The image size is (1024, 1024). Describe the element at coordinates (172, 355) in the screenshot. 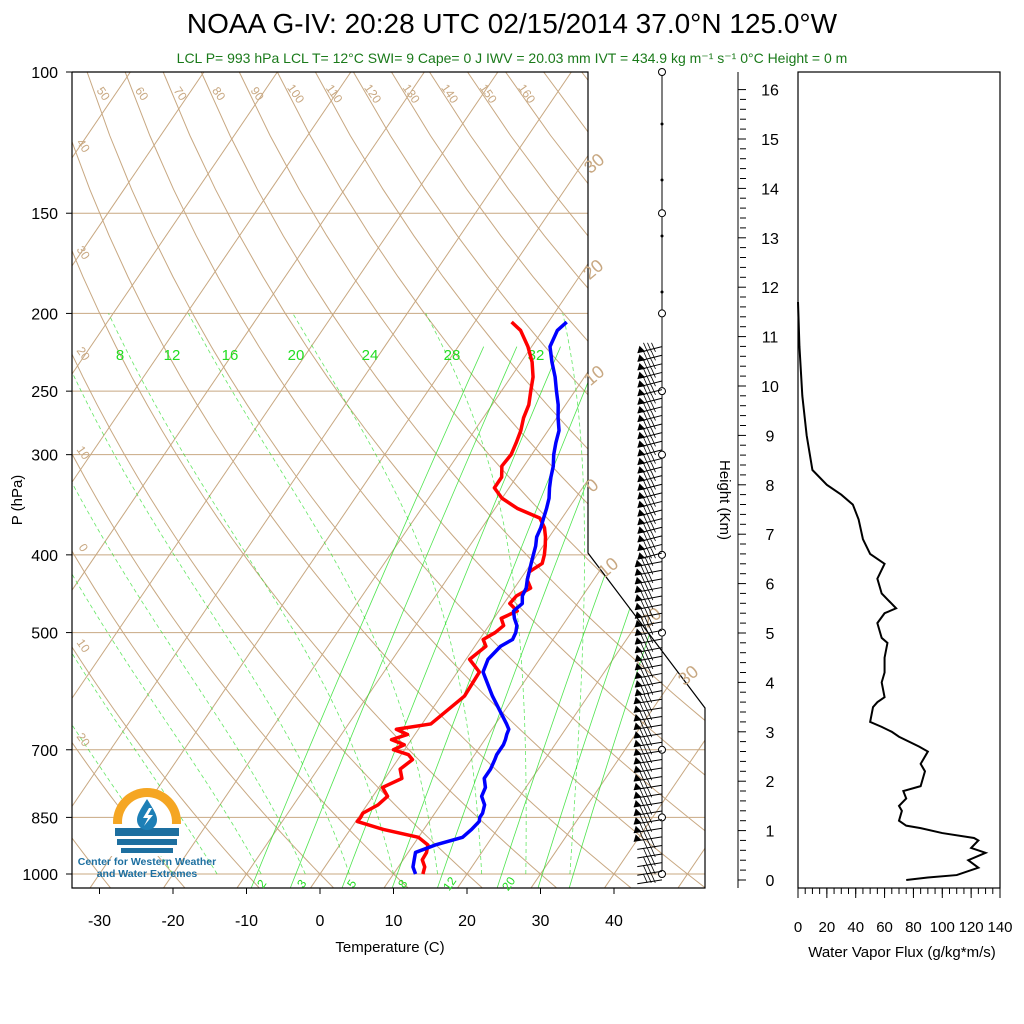

I see `mixing-ratio-label: 12` at that location.